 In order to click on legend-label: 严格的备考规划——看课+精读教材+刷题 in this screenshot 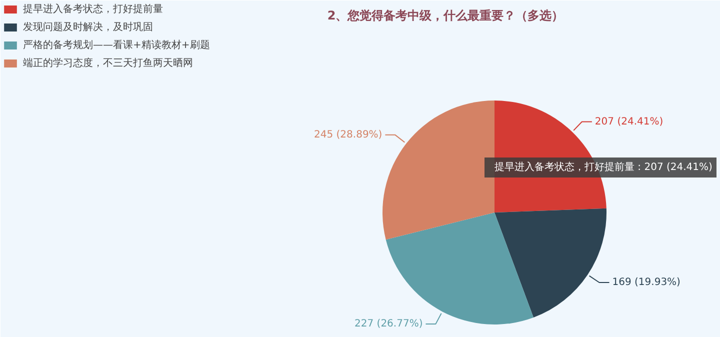, I will do `click(116, 45)`.